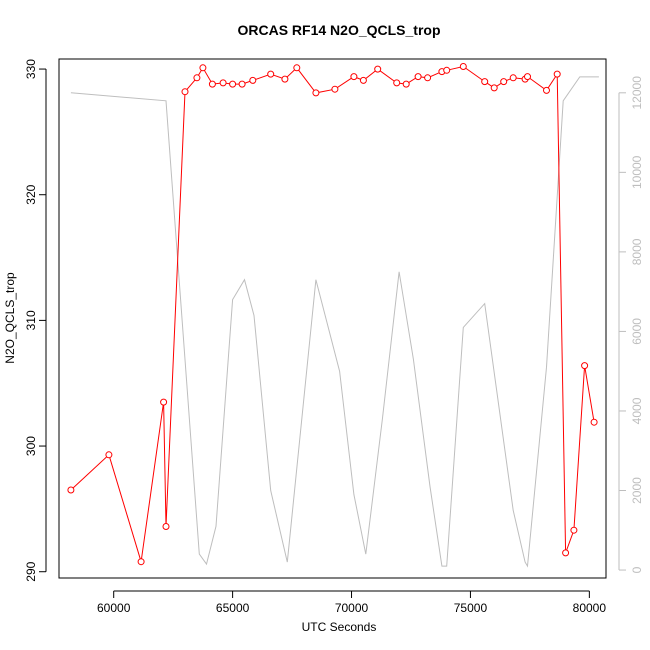  I want to click on chart-title: ORCAS RF14 N2O_QCLS_trop, so click(338, 30).